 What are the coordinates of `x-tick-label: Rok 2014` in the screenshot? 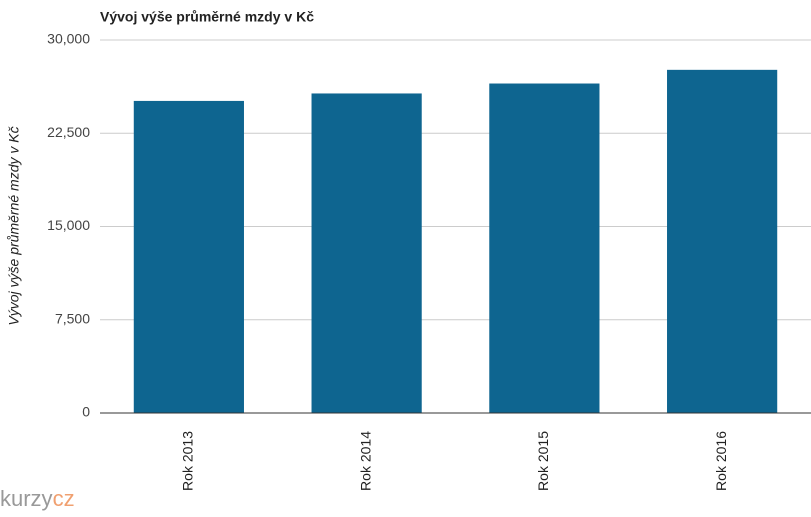 It's located at (365, 461).